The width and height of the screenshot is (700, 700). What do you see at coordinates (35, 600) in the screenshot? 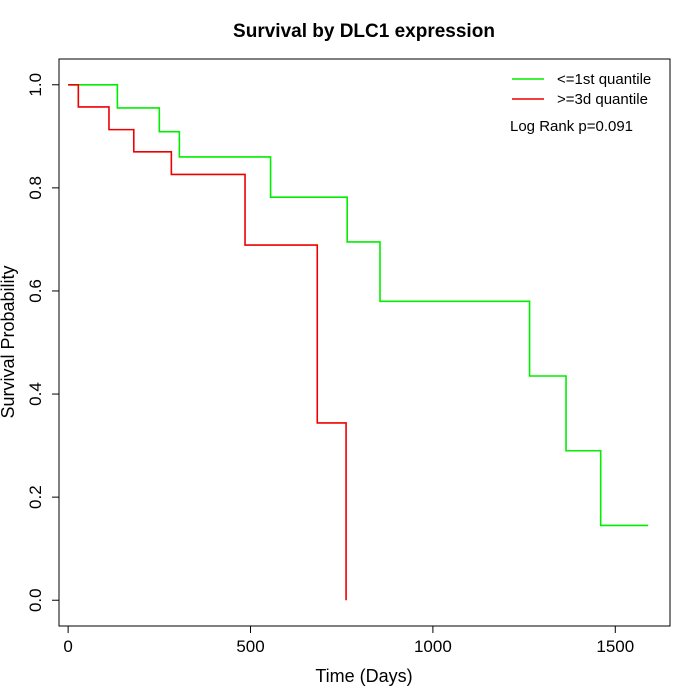
I see `y-tick-label: 0.0` at bounding box center [35, 600].